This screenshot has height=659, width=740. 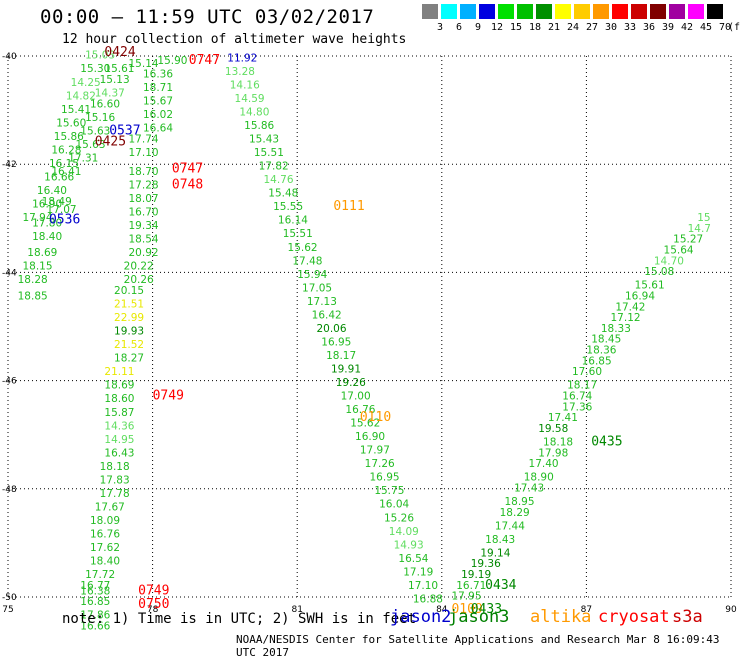 I want to click on color-scale-unit: (ft), so click(x=734, y=27).